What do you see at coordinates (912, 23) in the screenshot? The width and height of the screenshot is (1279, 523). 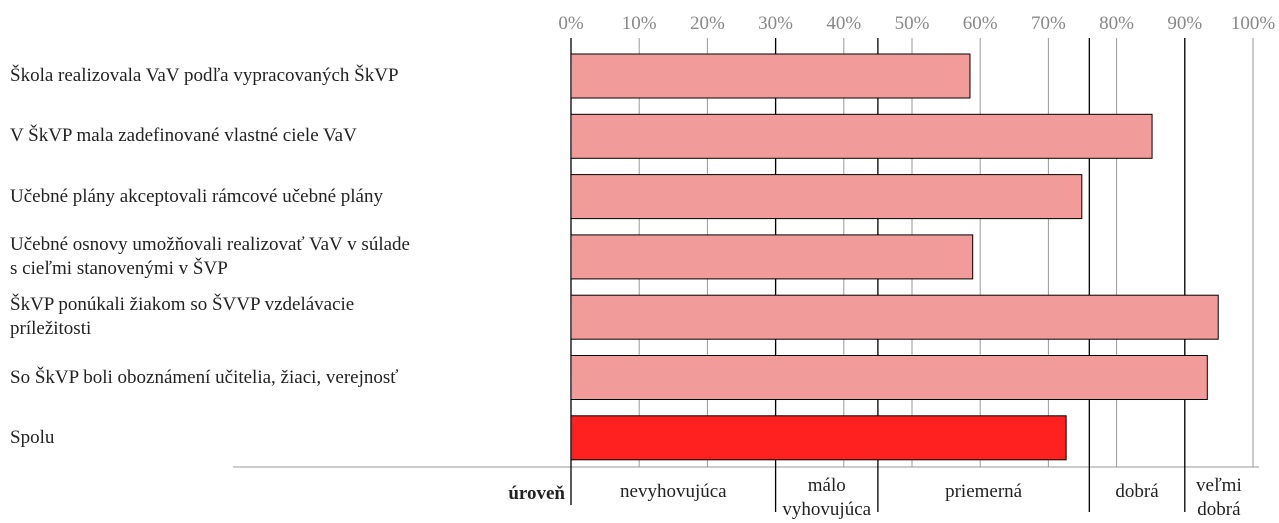 I see `x-tick-label: 50%` at bounding box center [912, 23].